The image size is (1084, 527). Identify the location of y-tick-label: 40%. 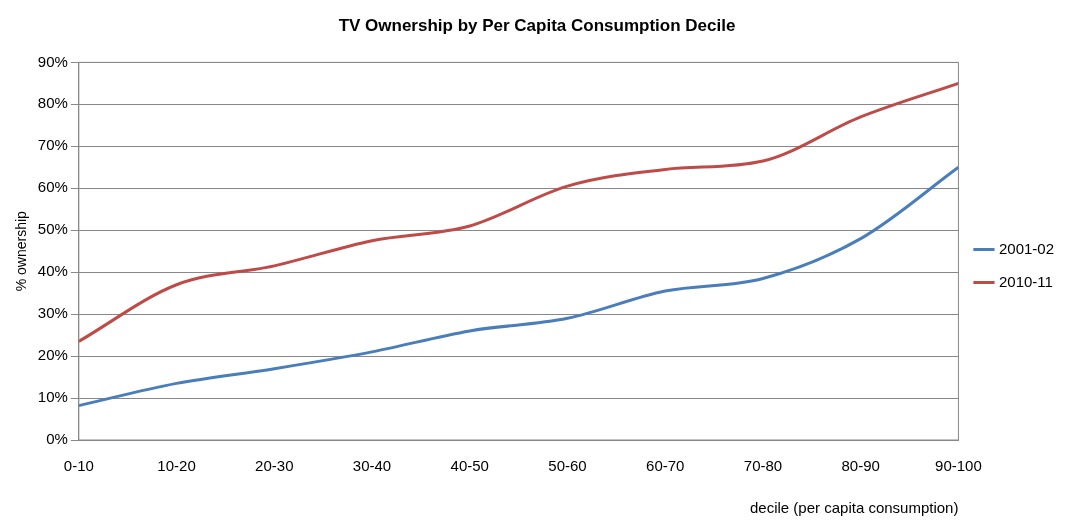
(52, 271).